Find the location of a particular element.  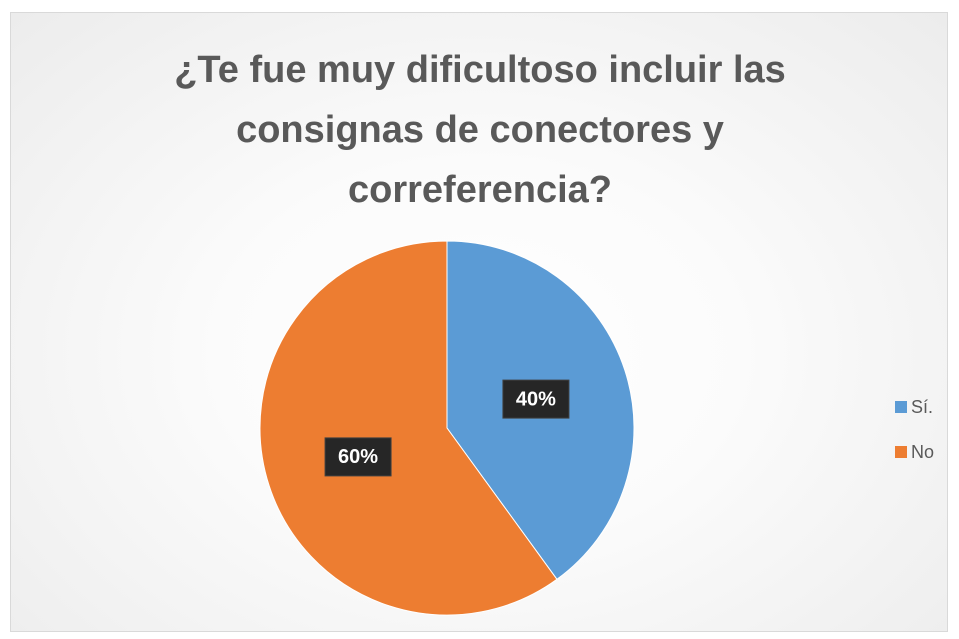

legend-label: No is located at coordinates (922, 452).